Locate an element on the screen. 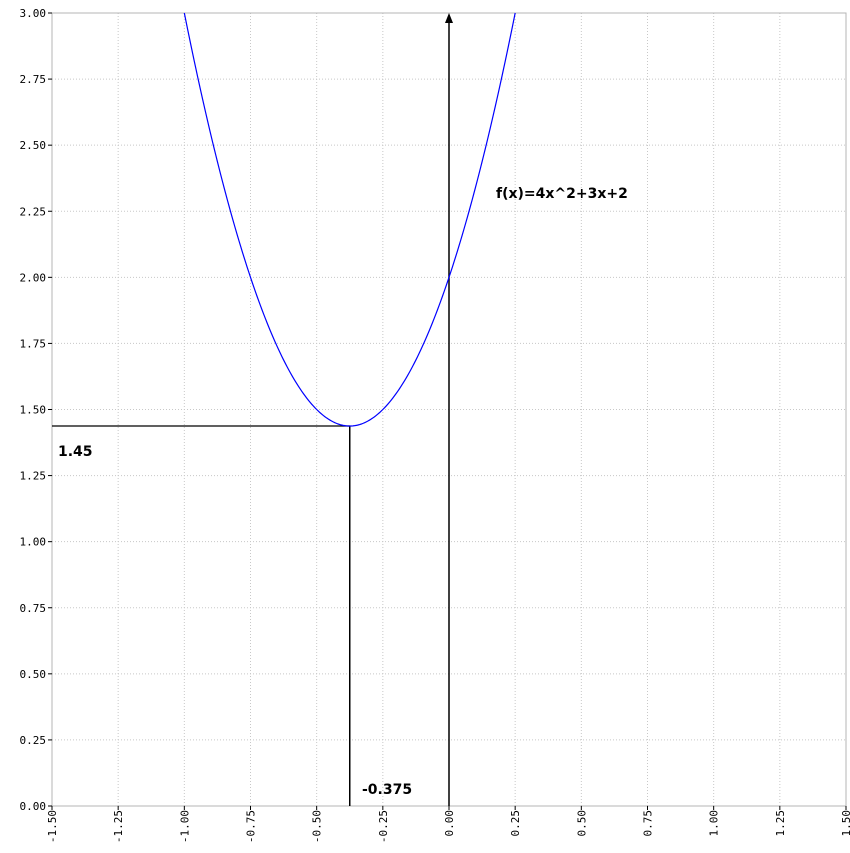 The width and height of the screenshot is (850, 853). y-tick-label: 2.75 is located at coordinates (33, 79).